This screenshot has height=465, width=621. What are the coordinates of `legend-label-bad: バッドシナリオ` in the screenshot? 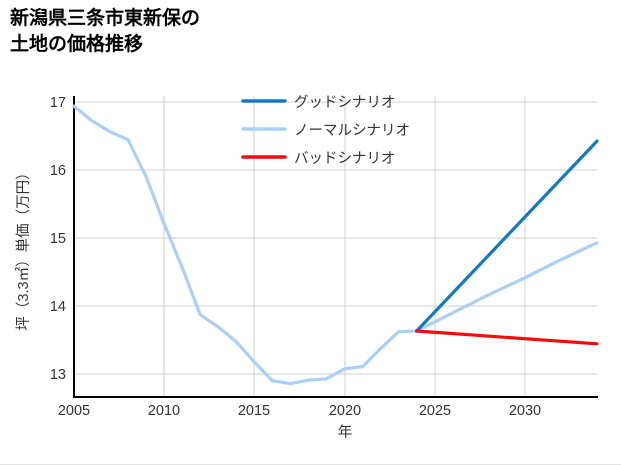 It's located at (345, 159).